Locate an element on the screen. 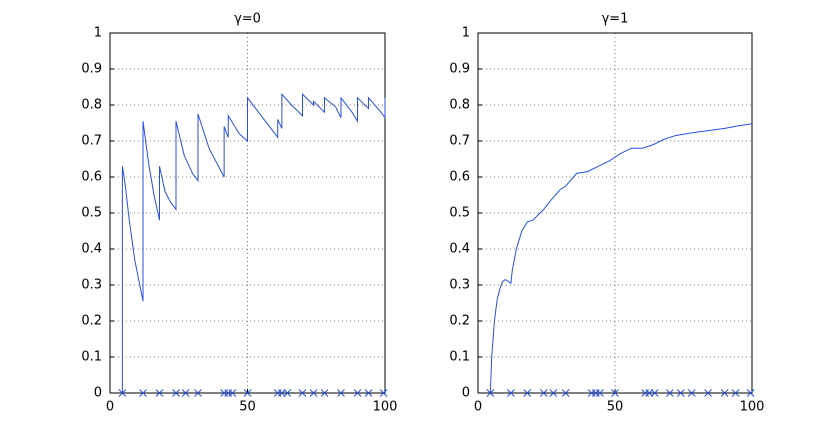 The width and height of the screenshot is (830, 442). subplot-title: γ=0 is located at coordinates (247, 19).